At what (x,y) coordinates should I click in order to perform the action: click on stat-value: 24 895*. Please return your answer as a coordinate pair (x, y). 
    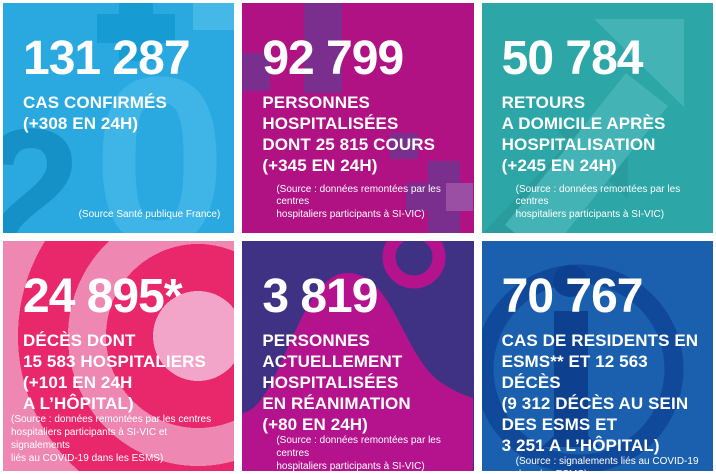
    Looking at the image, I should click on (103, 296).